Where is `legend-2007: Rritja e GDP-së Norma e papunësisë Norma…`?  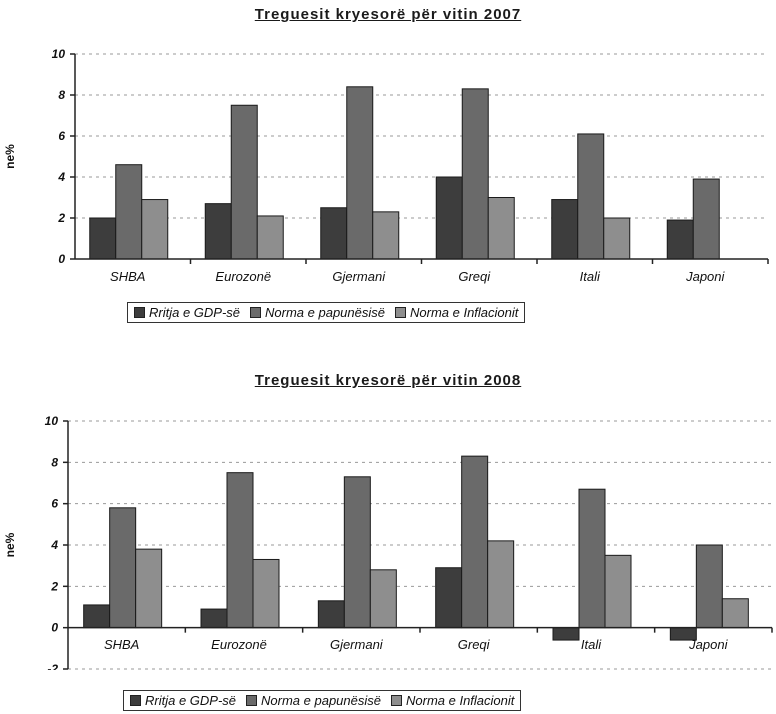
legend-2007: Rritja e GDP-së Norma e papunësisë Norma… is located at coordinates (326, 312).